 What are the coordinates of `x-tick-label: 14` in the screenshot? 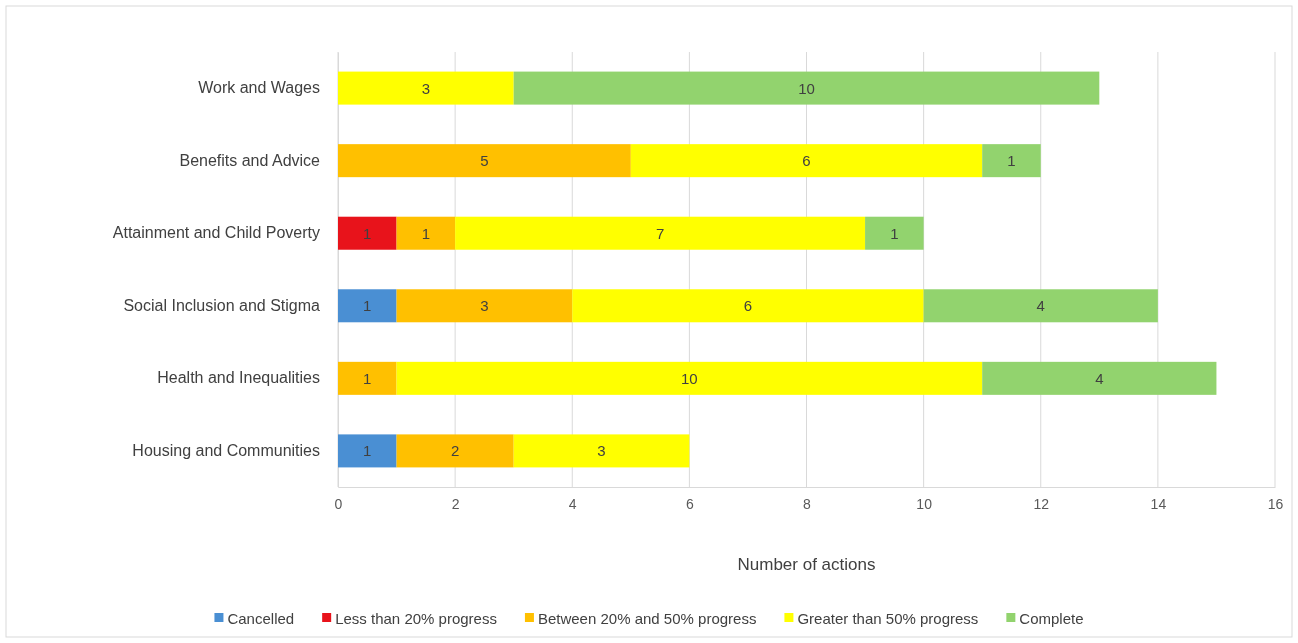 It's located at (1158, 503).